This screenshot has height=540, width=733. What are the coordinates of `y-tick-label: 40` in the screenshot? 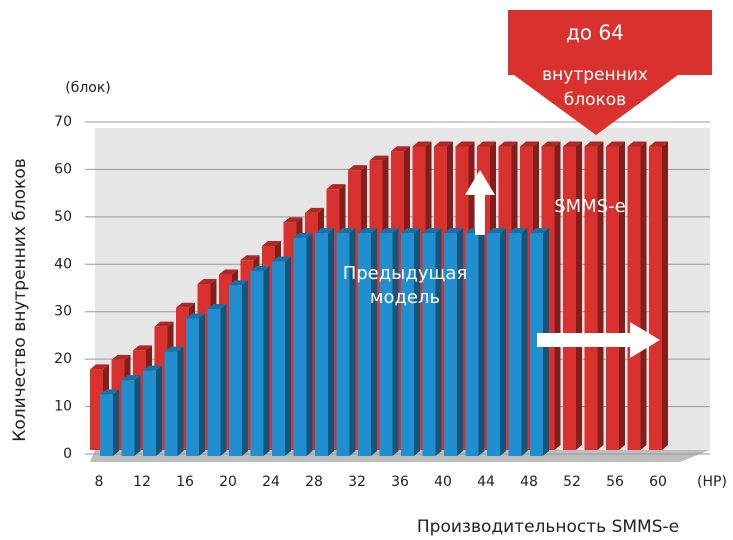 It's located at (63, 264).